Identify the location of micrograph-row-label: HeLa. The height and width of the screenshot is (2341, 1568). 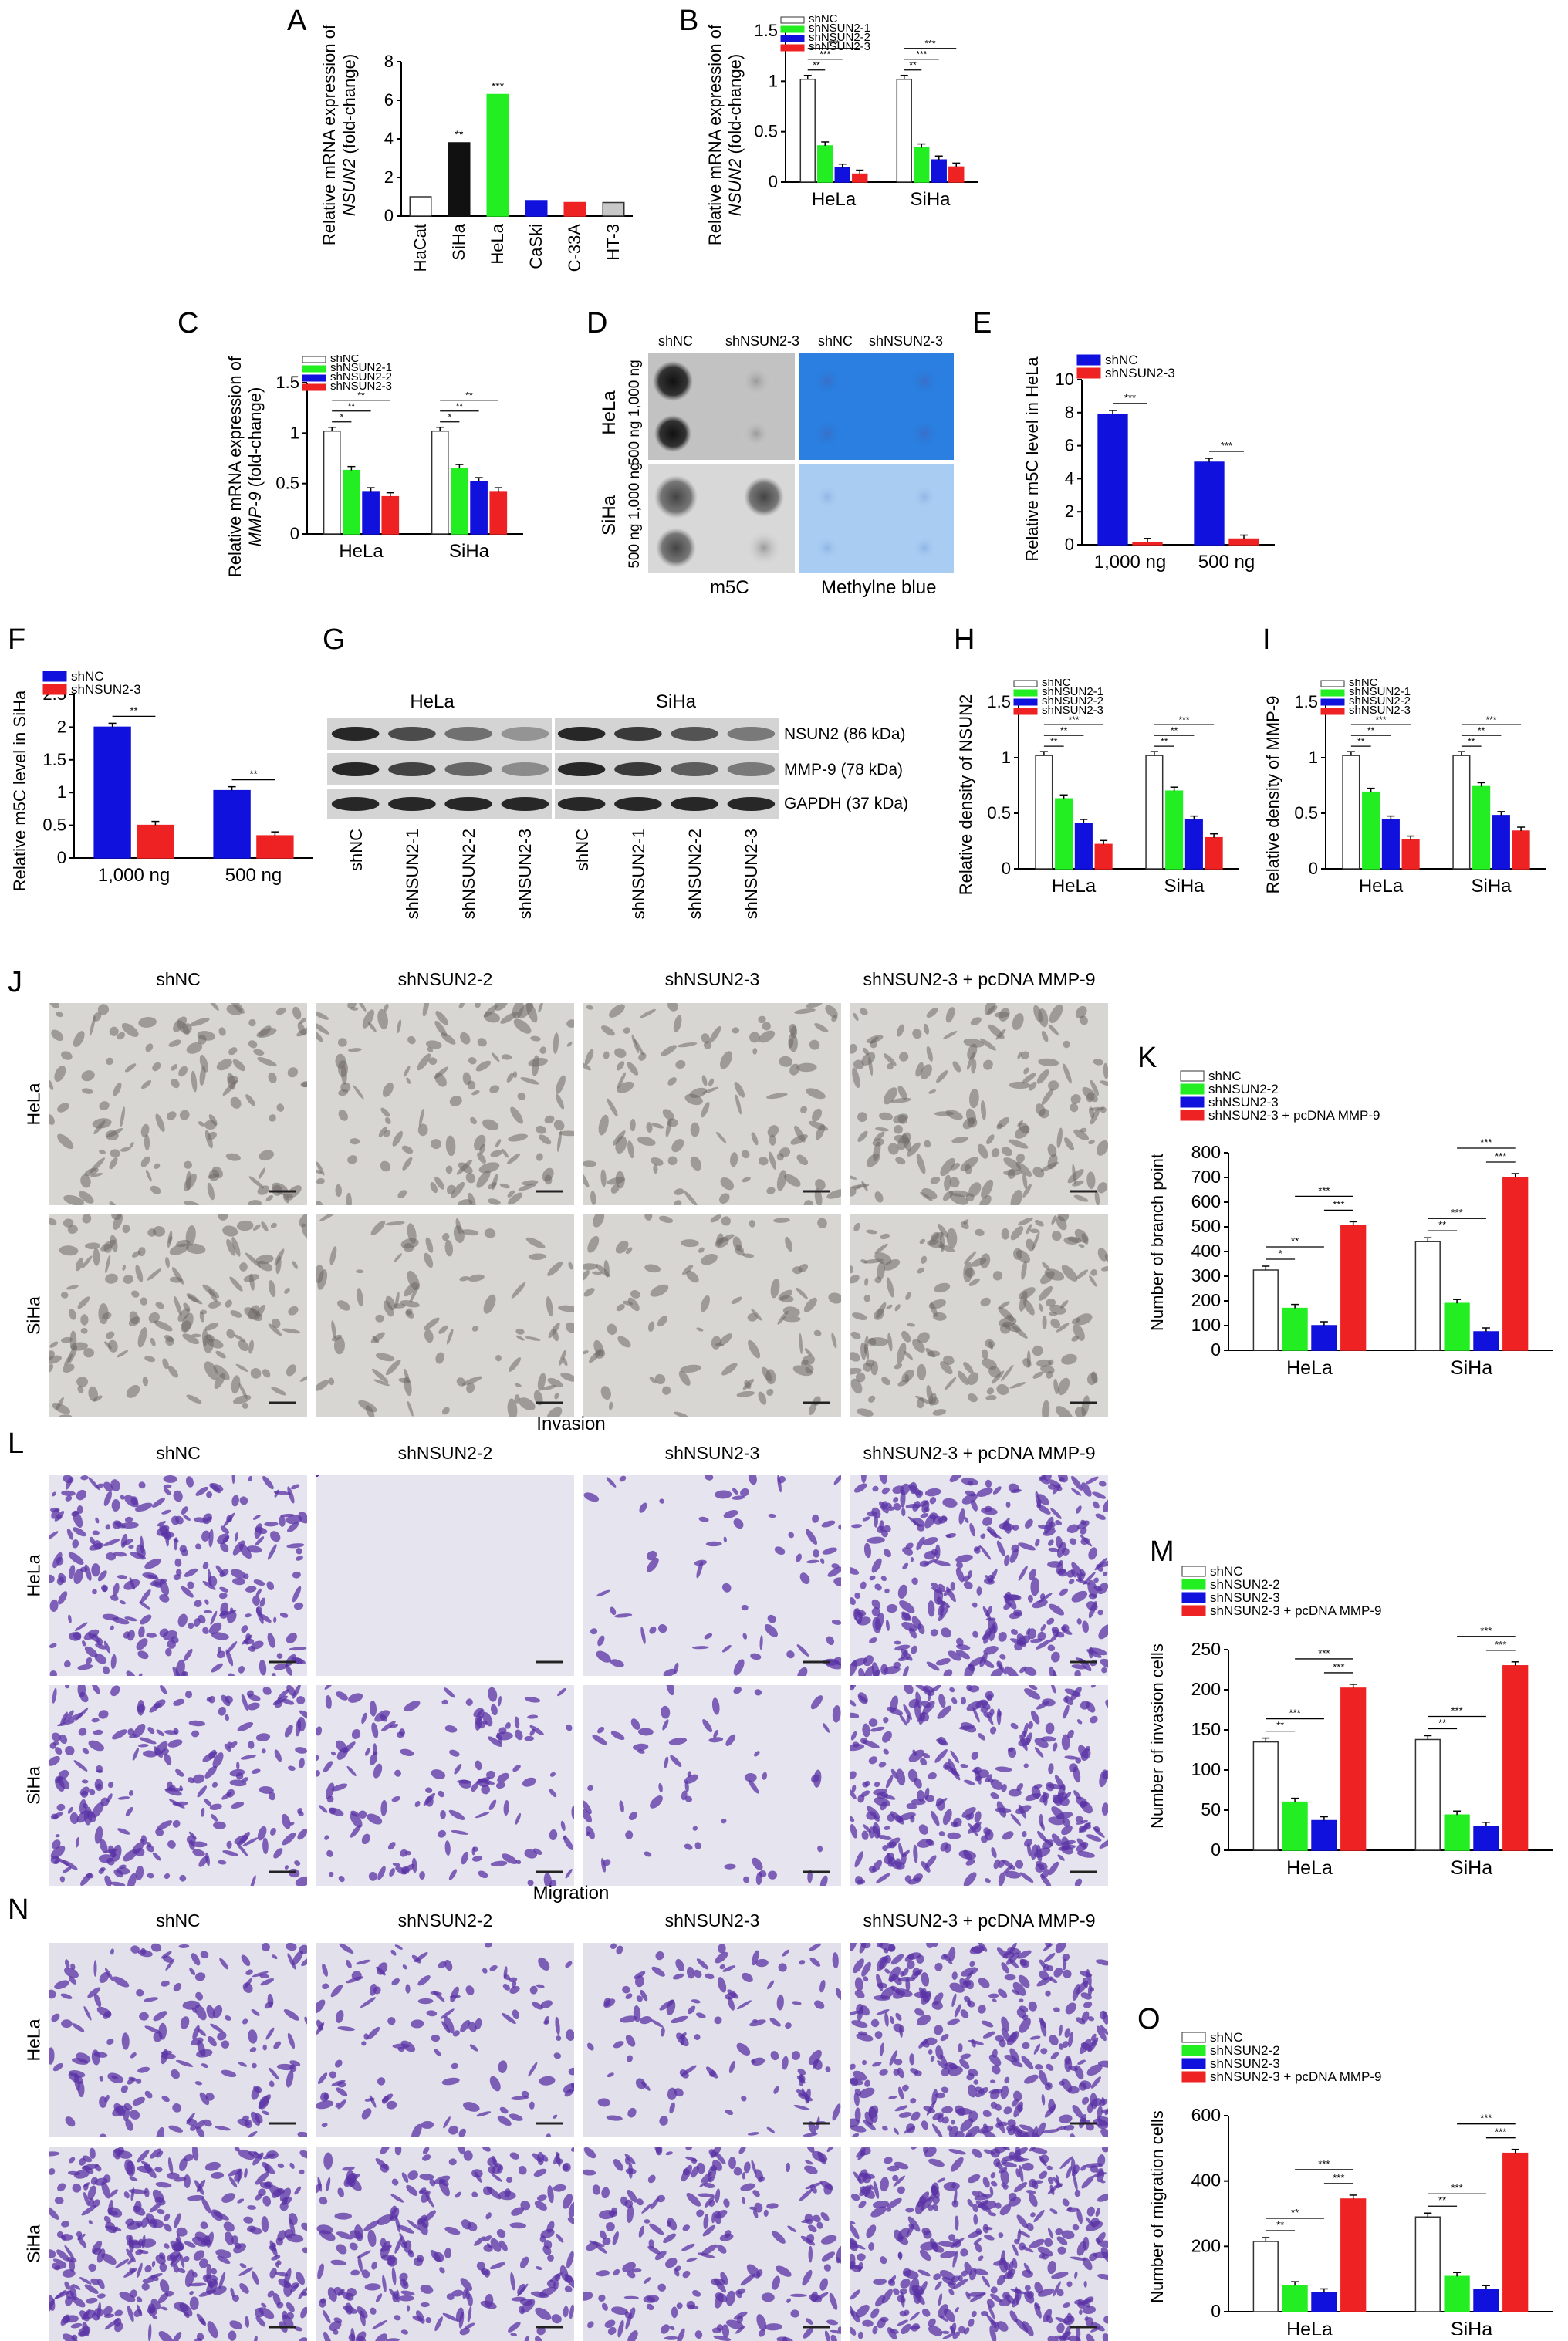
(34, 1576).